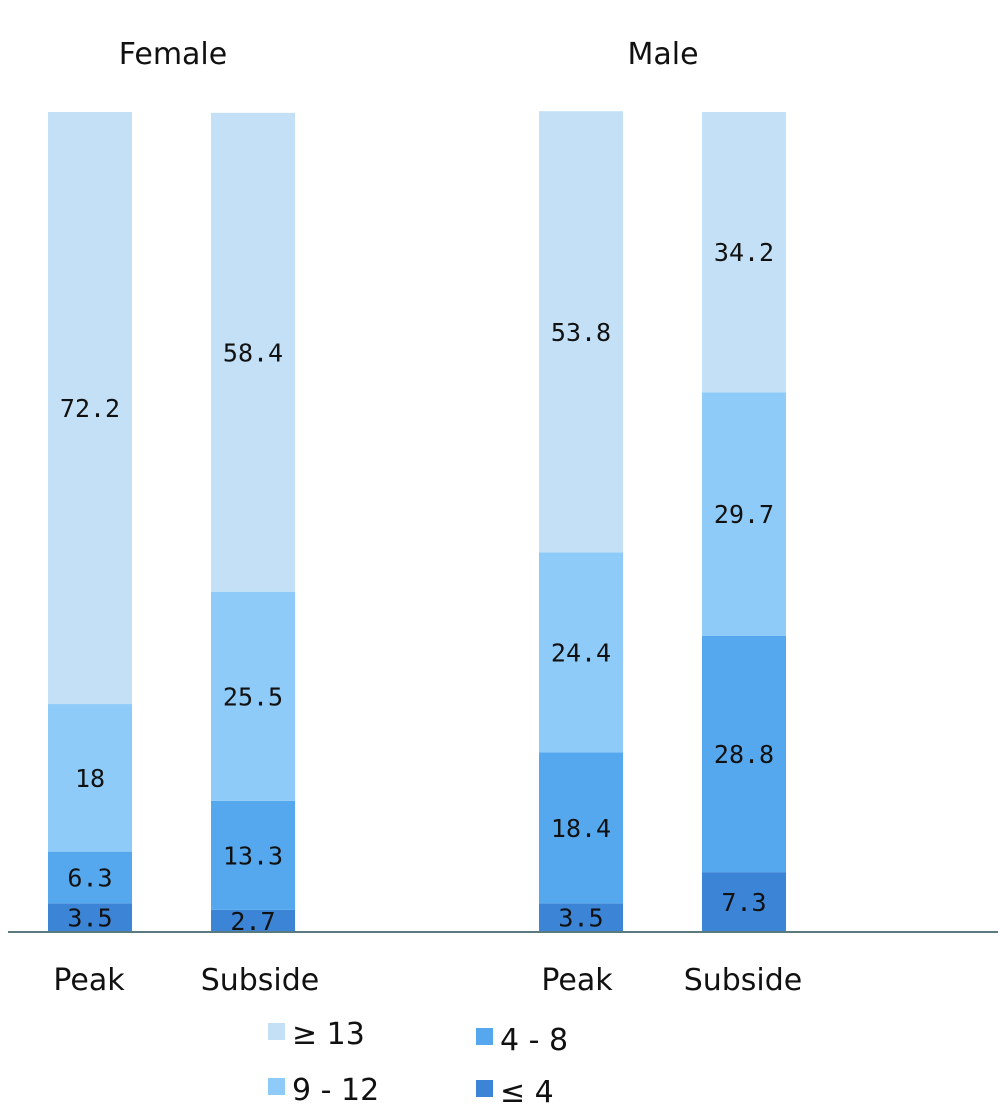 The width and height of the screenshot is (1000, 1115). Describe the element at coordinates (173, 54) in the screenshot. I see `panel-title-female: Female` at that location.